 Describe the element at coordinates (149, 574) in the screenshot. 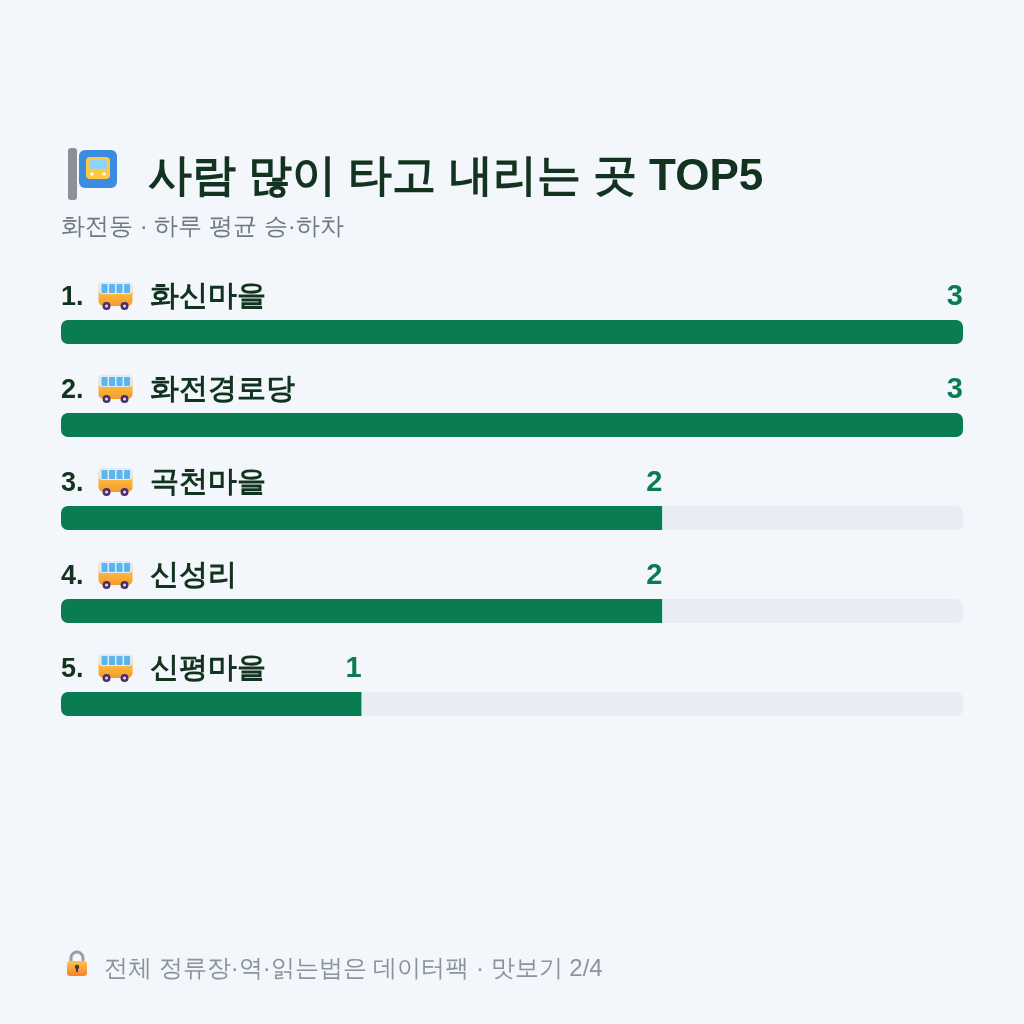

I see `category-label: 4. 신성리` at that location.